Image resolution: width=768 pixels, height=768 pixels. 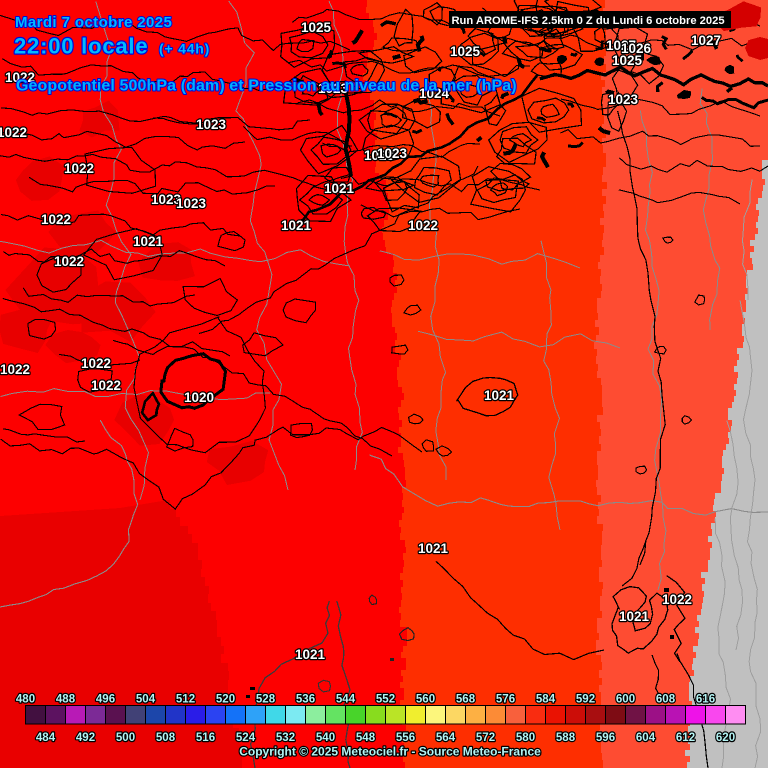 What do you see at coordinates (184, 49) in the screenshot?
I see `svg-text: (+ 44h)` at bounding box center [184, 49].